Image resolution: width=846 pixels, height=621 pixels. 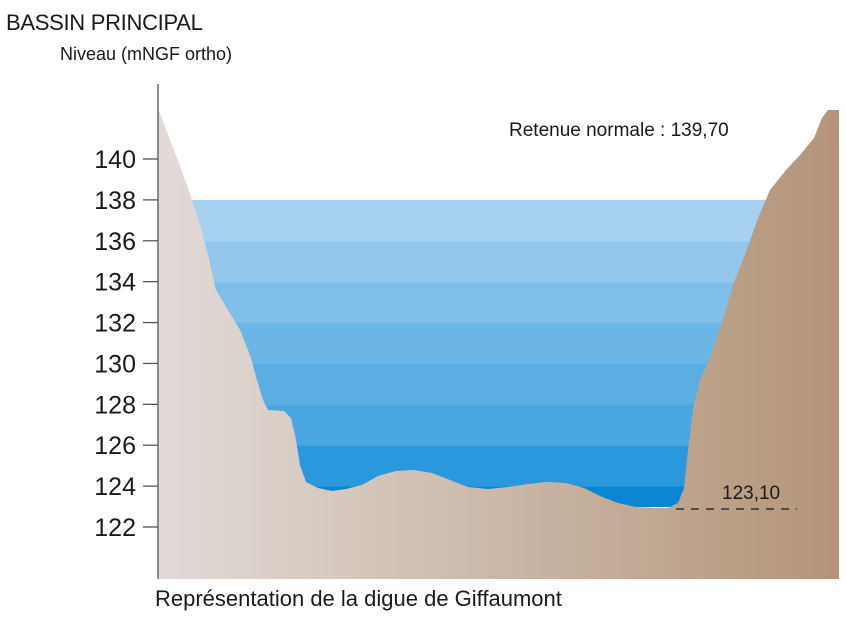 What do you see at coordinates (115, 405) in the screenshot?
I see `y-tick-label: 128` at bounding box center [115, 405].